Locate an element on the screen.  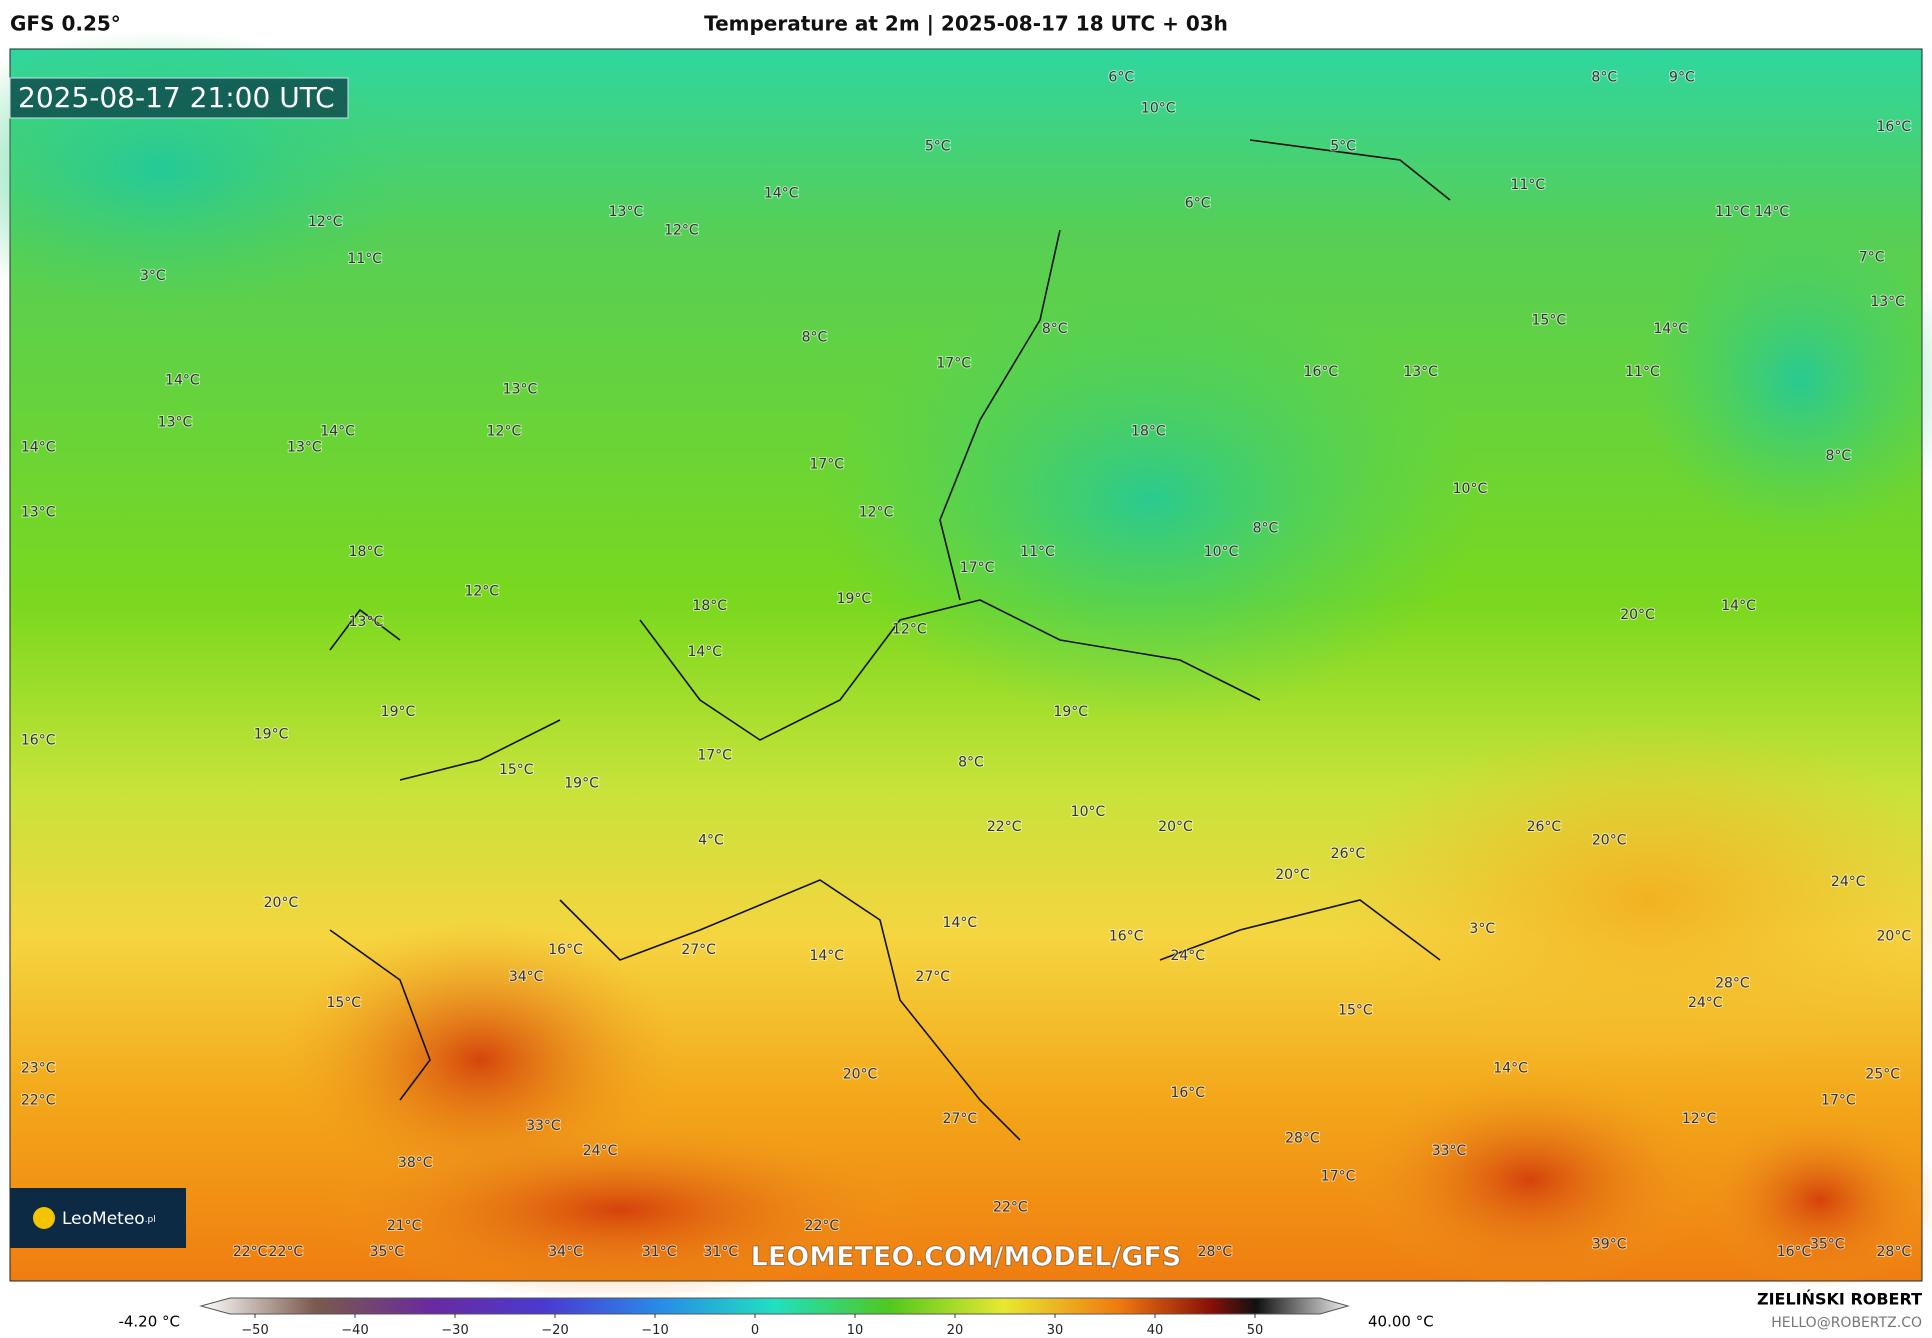
temperature-label: 5°C is located at coordinates (1343, 147).